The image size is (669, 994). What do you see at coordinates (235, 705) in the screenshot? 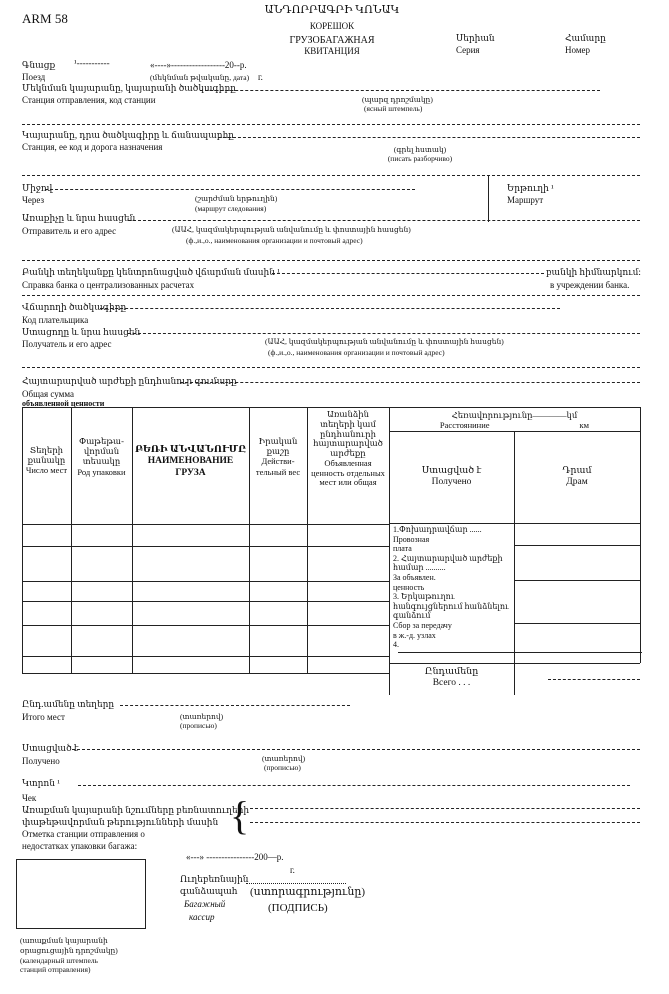
I see `total-places-field` at bounding box center [235, 705].